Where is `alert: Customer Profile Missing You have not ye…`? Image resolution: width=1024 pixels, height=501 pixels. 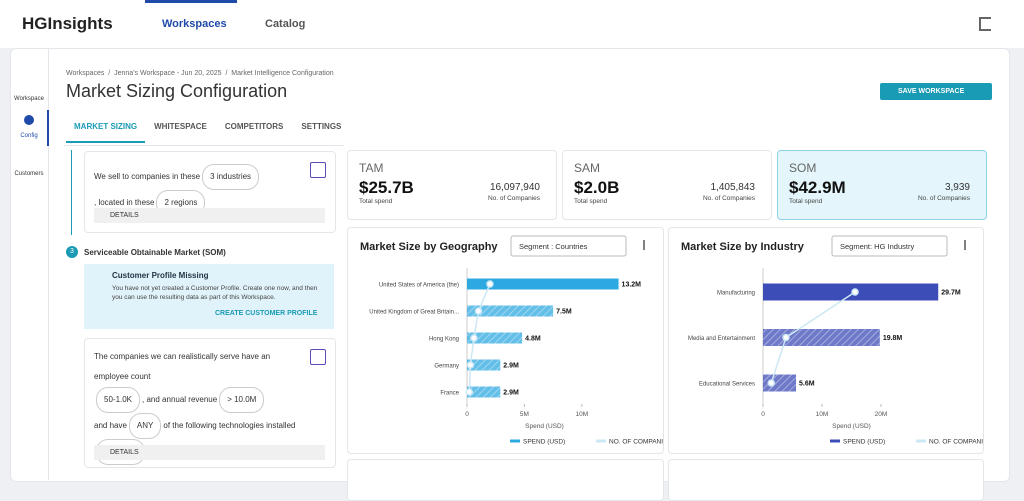 alert: Customer Profile Missing You have not ye… is located at coordinates (209, 296).